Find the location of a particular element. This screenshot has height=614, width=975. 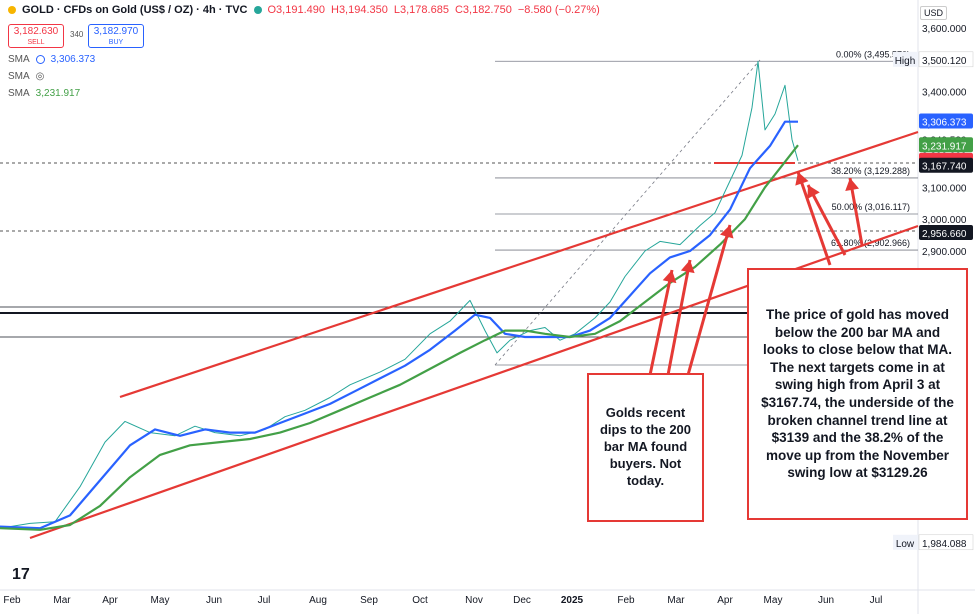

price-label-tag-text: Low is located at coordinates (905, 544).